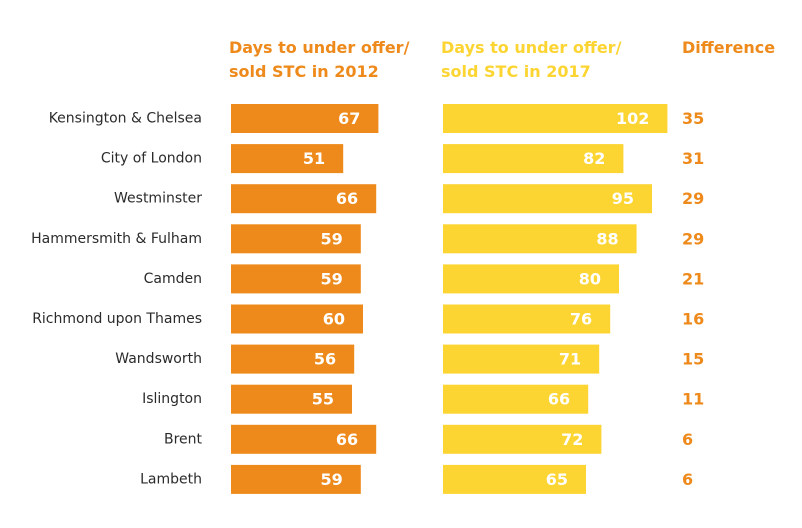  Describe the element at coordinates (570, 359) in the screenshot. I see `bar-2017-value: 71` at that location.